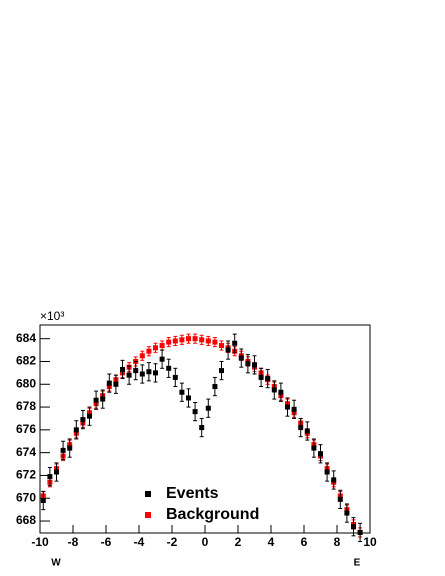 The width and height of the screenshot is (445, 576). Describe the element at coordinates (26, 497) in the screenshot. I see `y-tick-label: 670` at that location.